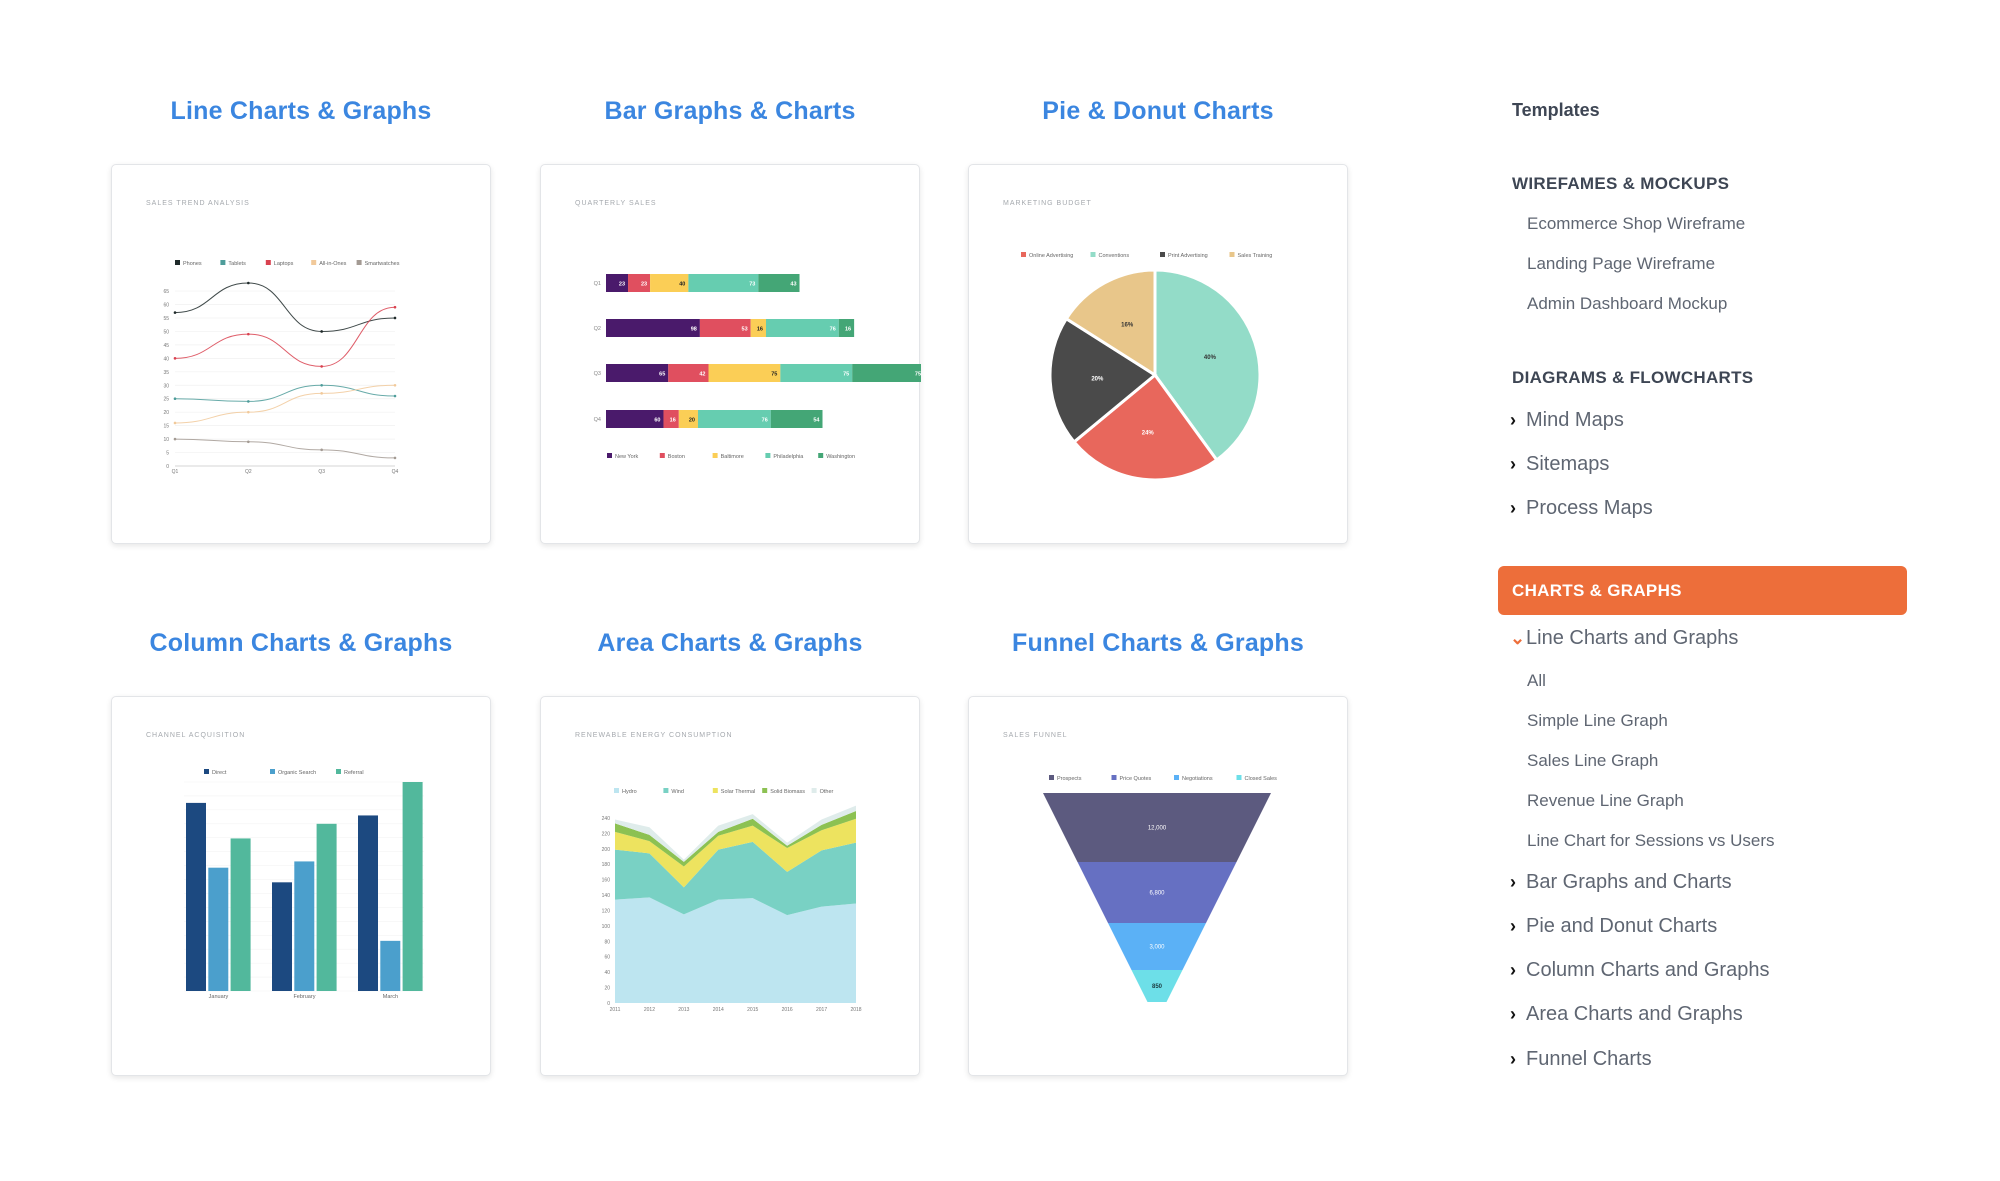 The image size is (2000, 1181). I want to click on legend-label: Prospects, so click(1069, 779).